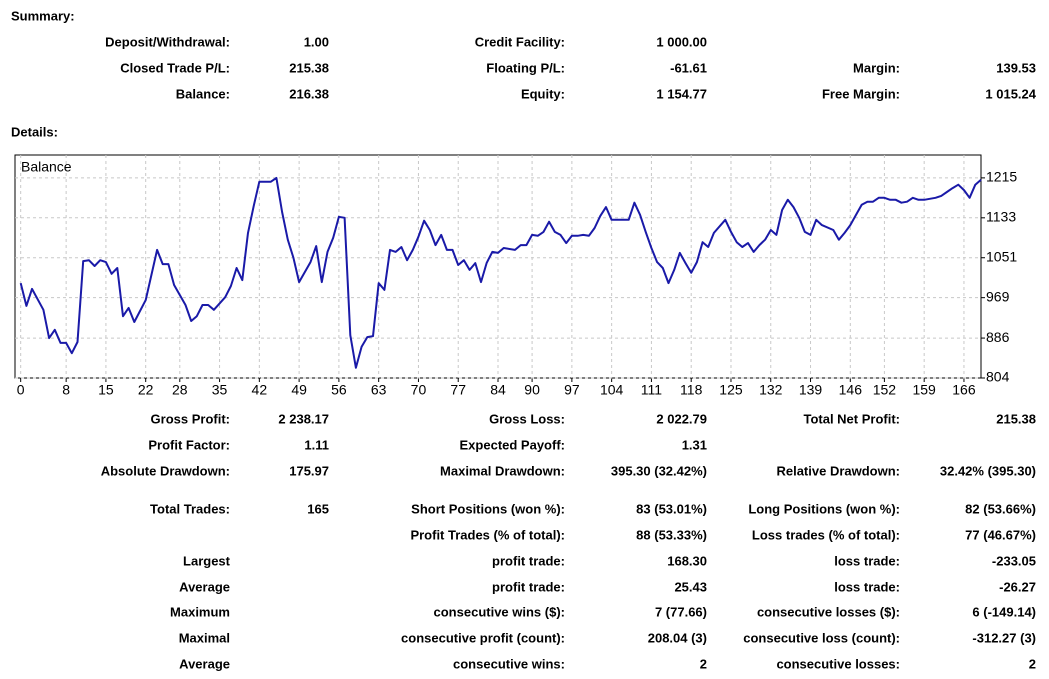 This screenshot has height=679, width=1049. What do you see at coordinates (771, 390) in the screenshot?
I see `x-tick-label: 132` at bounding box center [771, 390].